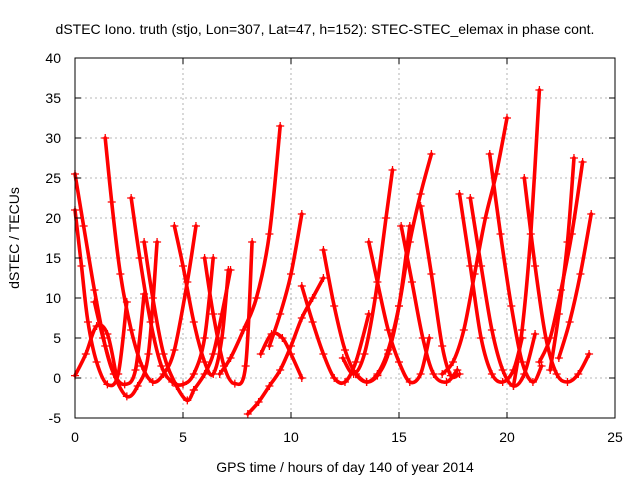 The image size is (640, 480). What do you see at coordinates (53, 178) in the screenshot?
I see `y-tick-label: 25` at bounding box center [53, 178].